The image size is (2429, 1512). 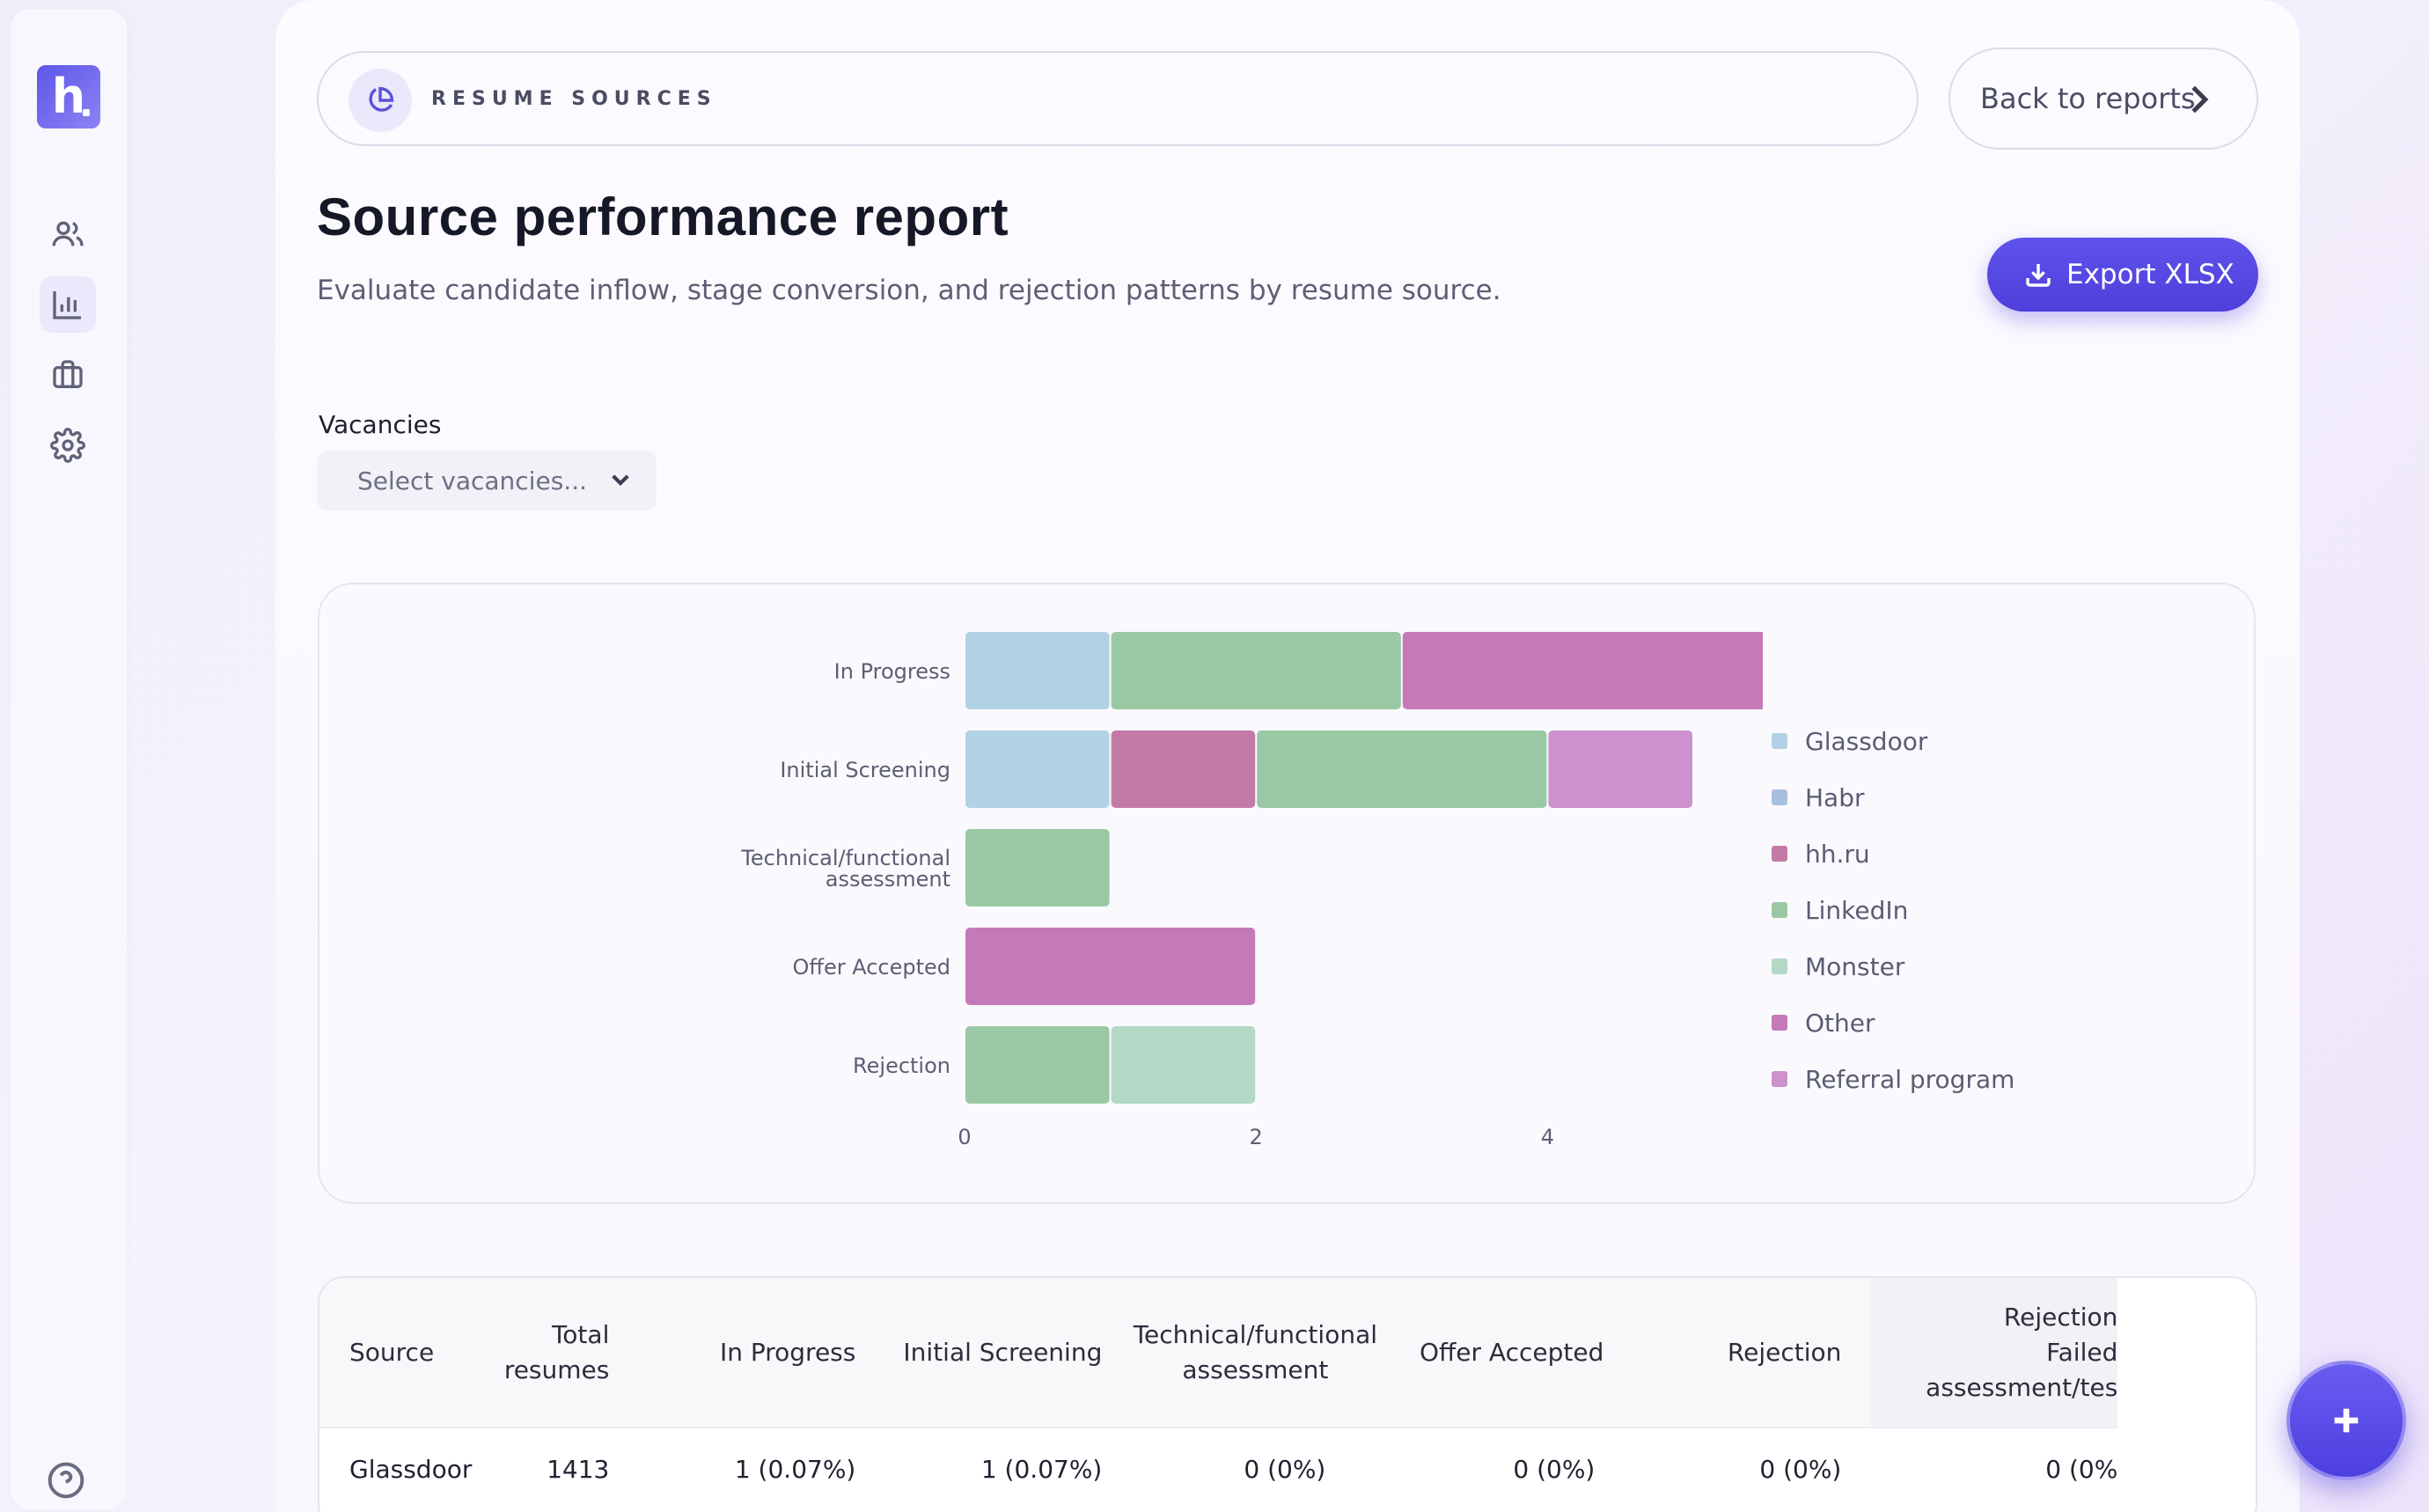 What do you see at coordinates (872, 967) in the screenshot?
I see `y-tick-label: Offer Accepted` at bounding box center [872, 967].